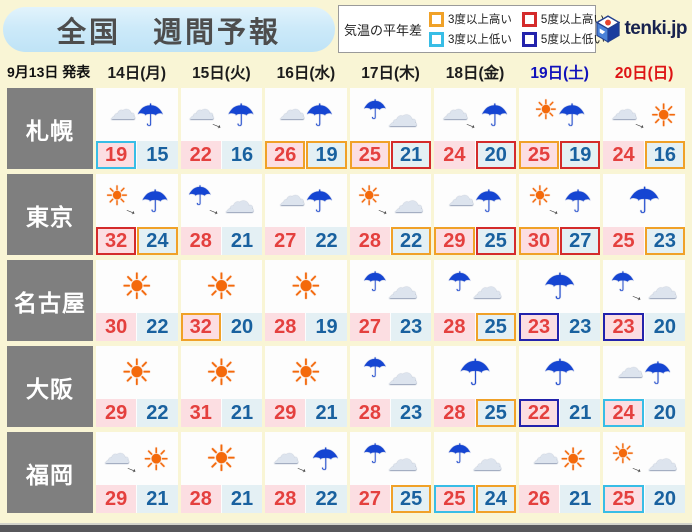  What do you see at coordinates (133, 466) in the screenshot?
I see `arrow-icon: →` at bounding box center [133, 466].